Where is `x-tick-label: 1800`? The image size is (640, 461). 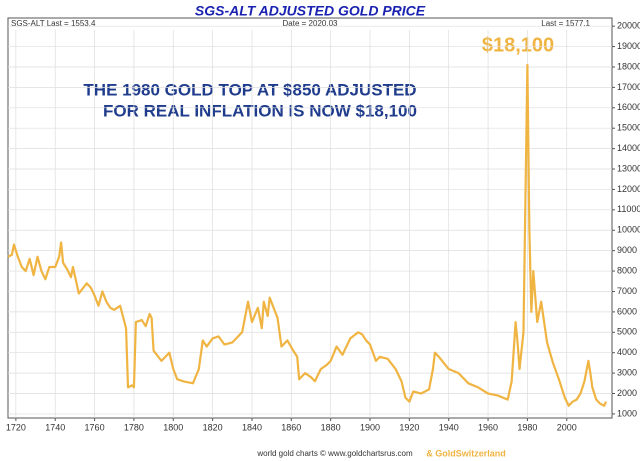
x-tick-label: 1800 is located at coordinates (173, 427).